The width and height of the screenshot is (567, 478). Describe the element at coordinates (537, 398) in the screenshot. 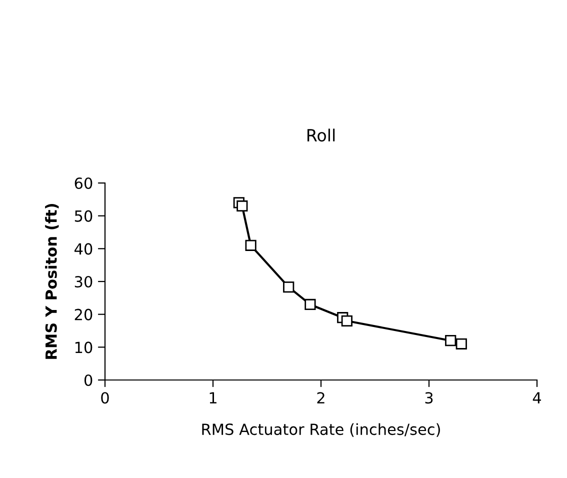

I see `x-tick-label: 4` at that location.